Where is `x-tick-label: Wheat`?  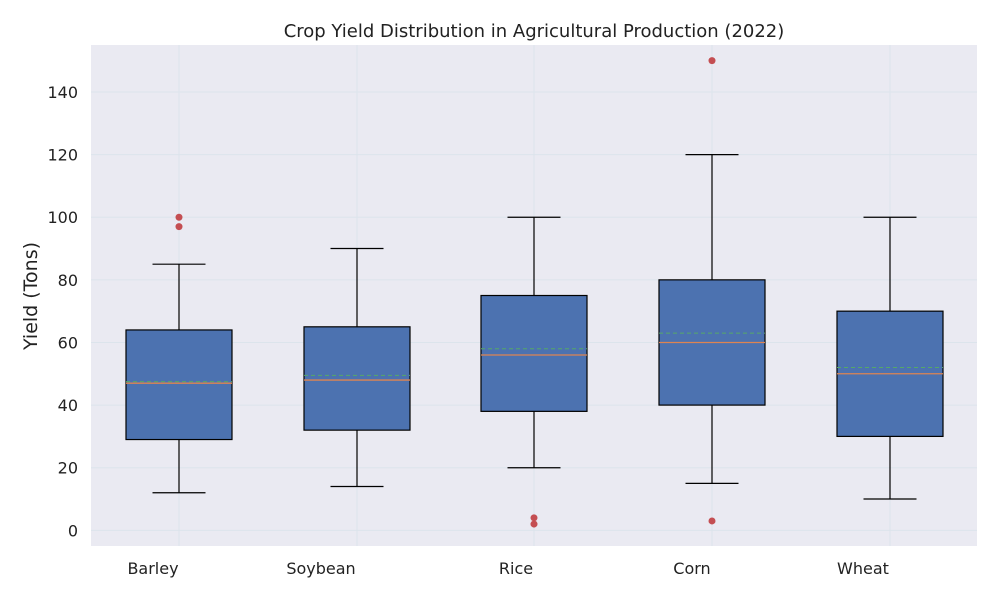
x-tick-label: Wheat is located at coordinates (863, 568).